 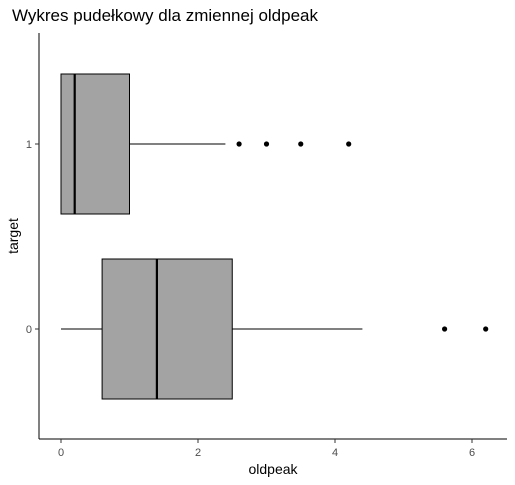 I want to click on y-tick-label-0: 0, so click(x=29, y=330).